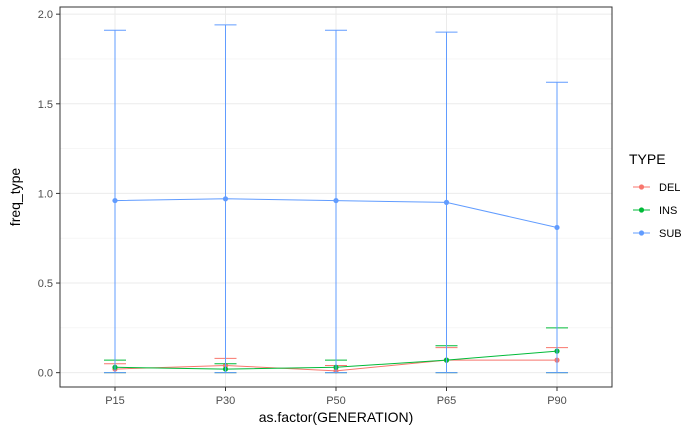  What do you see at coordinates (115, 401) in the screenshot?
I see `x-tick-label: P15` at bounding box center [115, 401].